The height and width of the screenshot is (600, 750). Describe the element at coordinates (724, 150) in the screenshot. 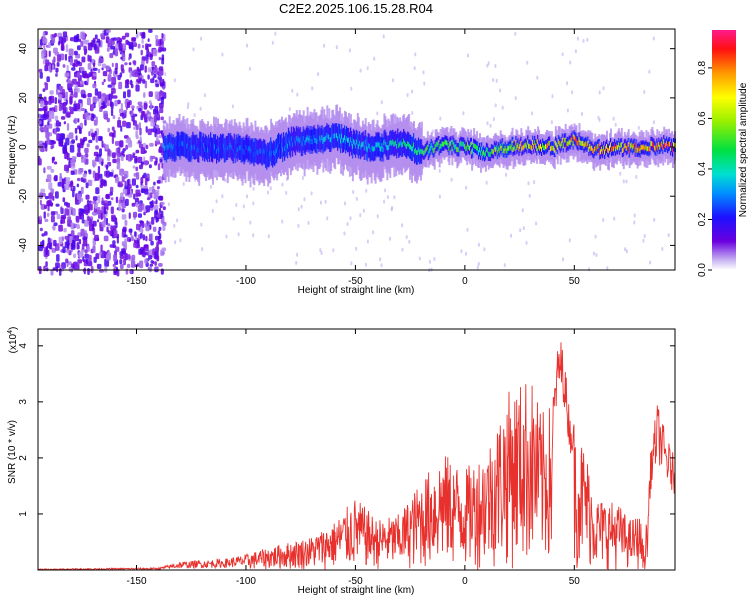

I see `colorbar-gradient` at that location.